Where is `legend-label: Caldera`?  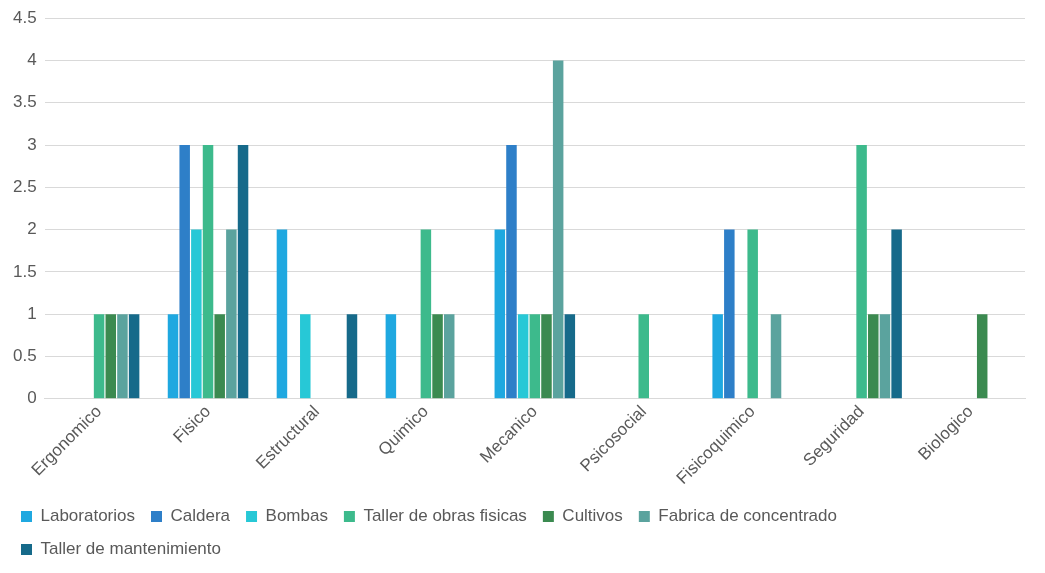
legend-label: Caldera is located at coordinates (200, 516).